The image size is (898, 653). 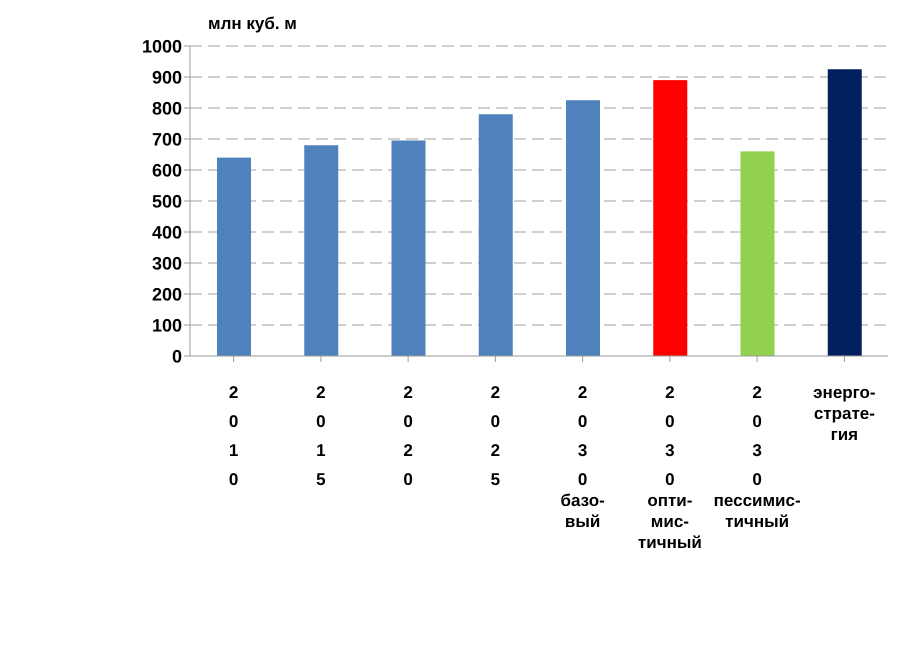 I want to click on y-tick-label: 500, so click(x=167, y=201).